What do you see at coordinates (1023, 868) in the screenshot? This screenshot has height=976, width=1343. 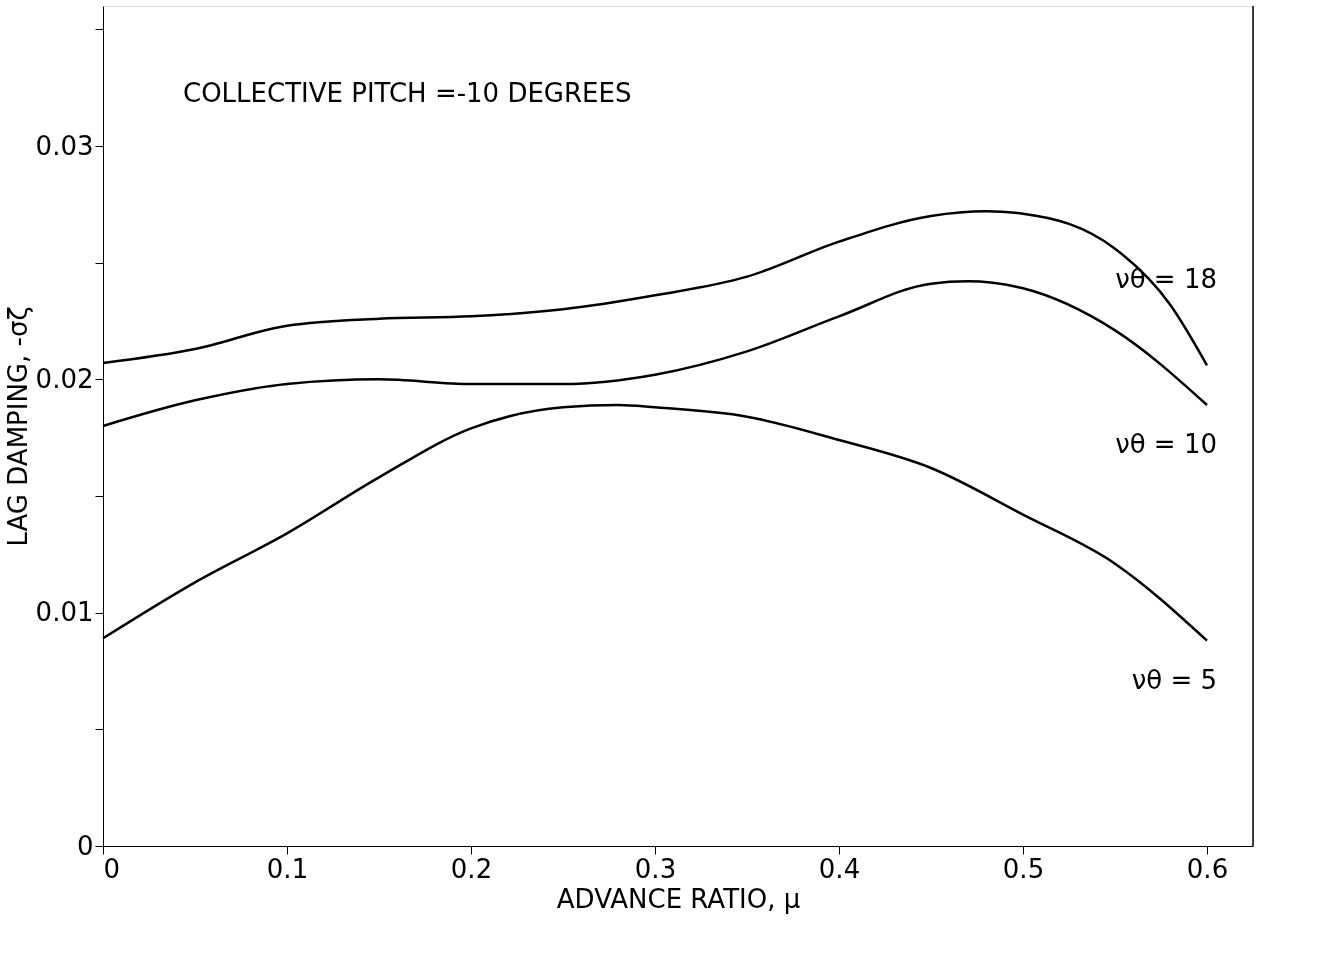 I see `x-tick-label: 0.5` at bounding box center [1023, 868].